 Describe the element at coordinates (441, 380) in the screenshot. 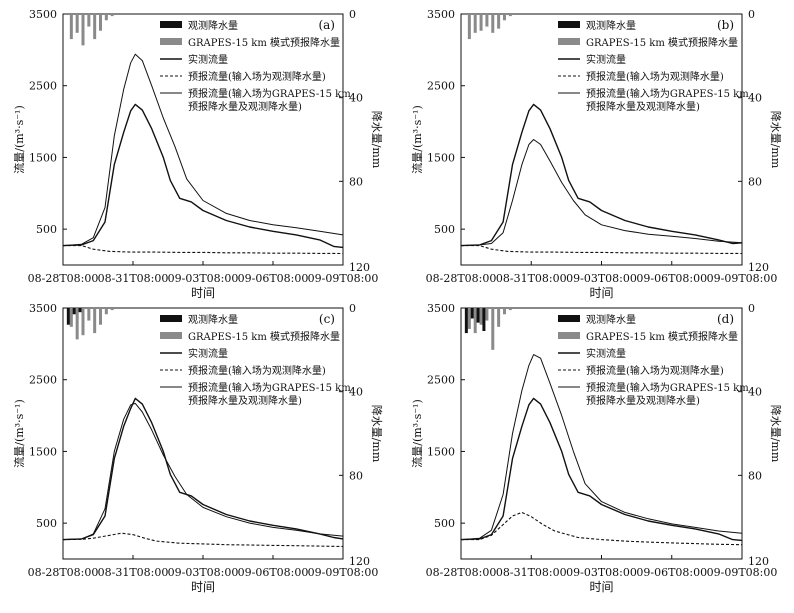

I see `y-tick-label: 2500` at that location.